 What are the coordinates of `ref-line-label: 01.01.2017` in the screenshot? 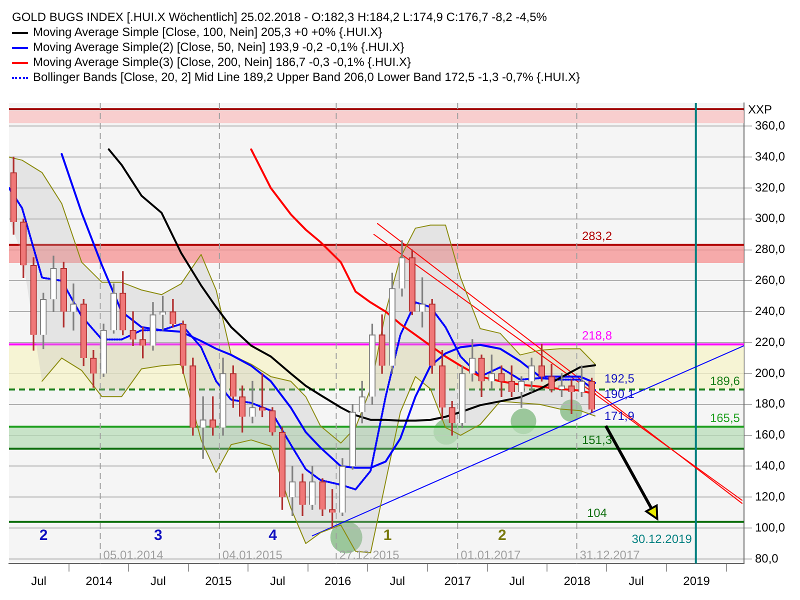 It's located at (491, 555).